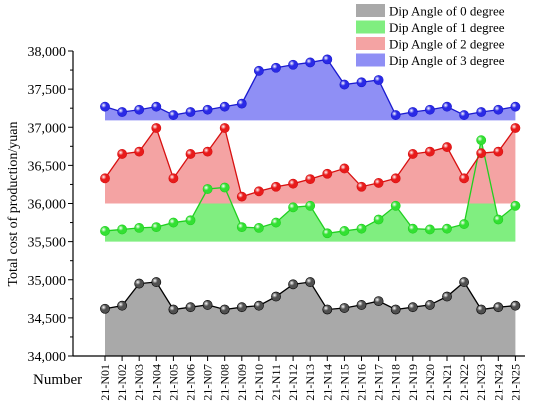 This screenshot has height=414, width=550. I want to click on x-tick-label: 21-N08, so click(225, 382).